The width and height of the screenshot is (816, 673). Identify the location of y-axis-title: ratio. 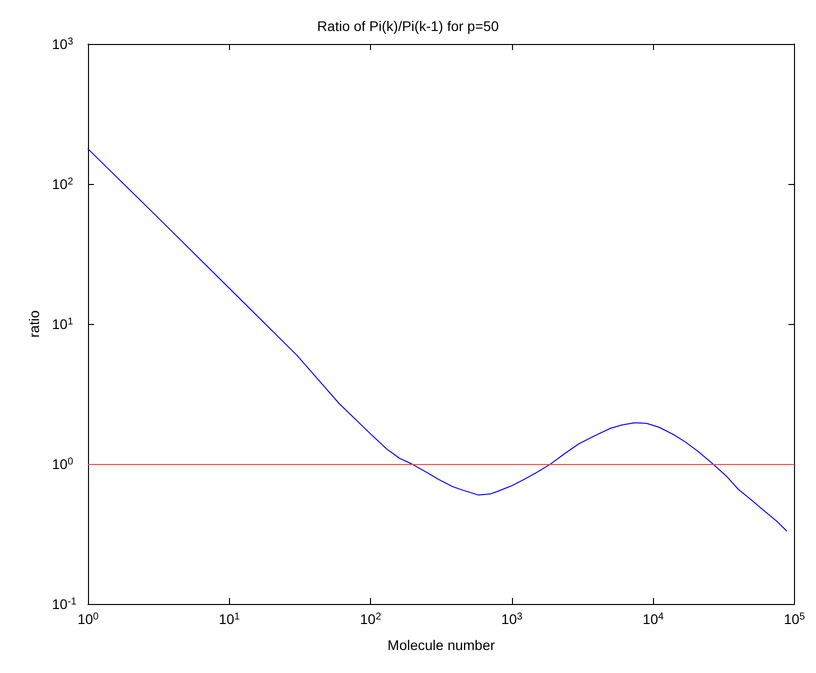
(34, 324).